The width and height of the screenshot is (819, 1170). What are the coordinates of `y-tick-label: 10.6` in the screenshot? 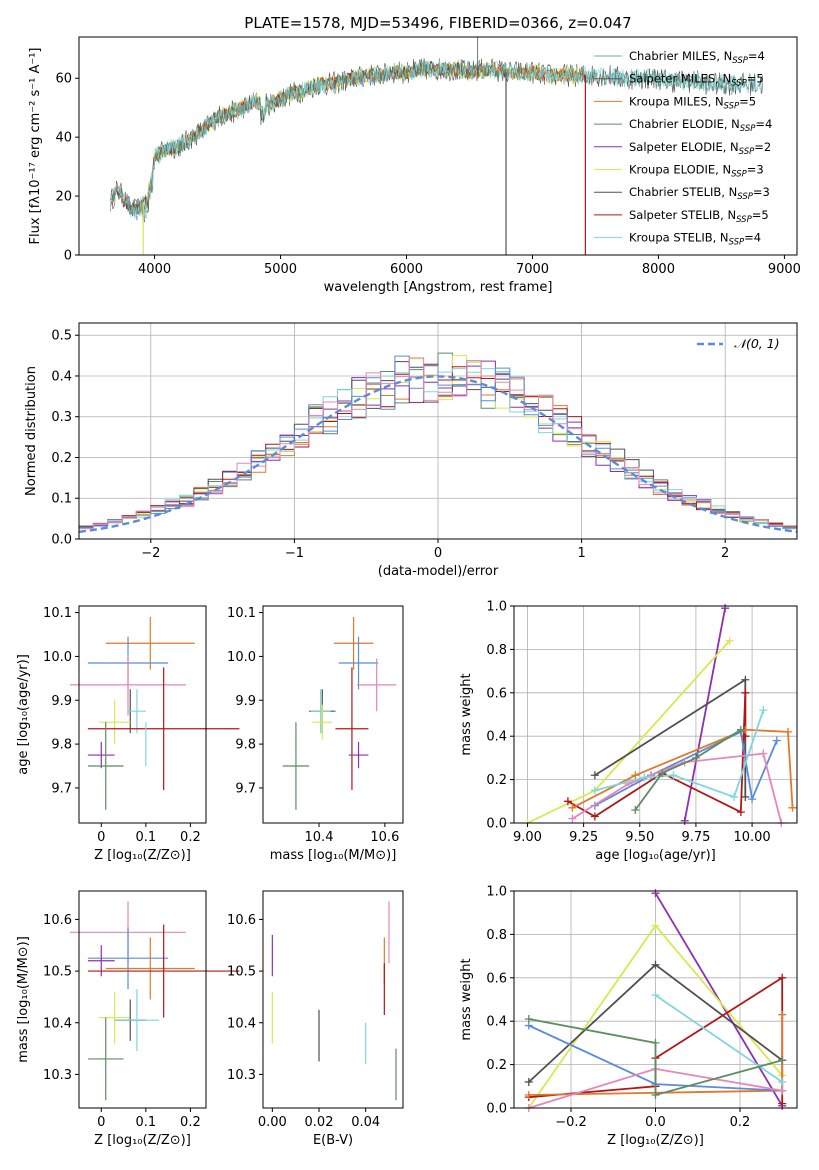 It's located at (241, 920).